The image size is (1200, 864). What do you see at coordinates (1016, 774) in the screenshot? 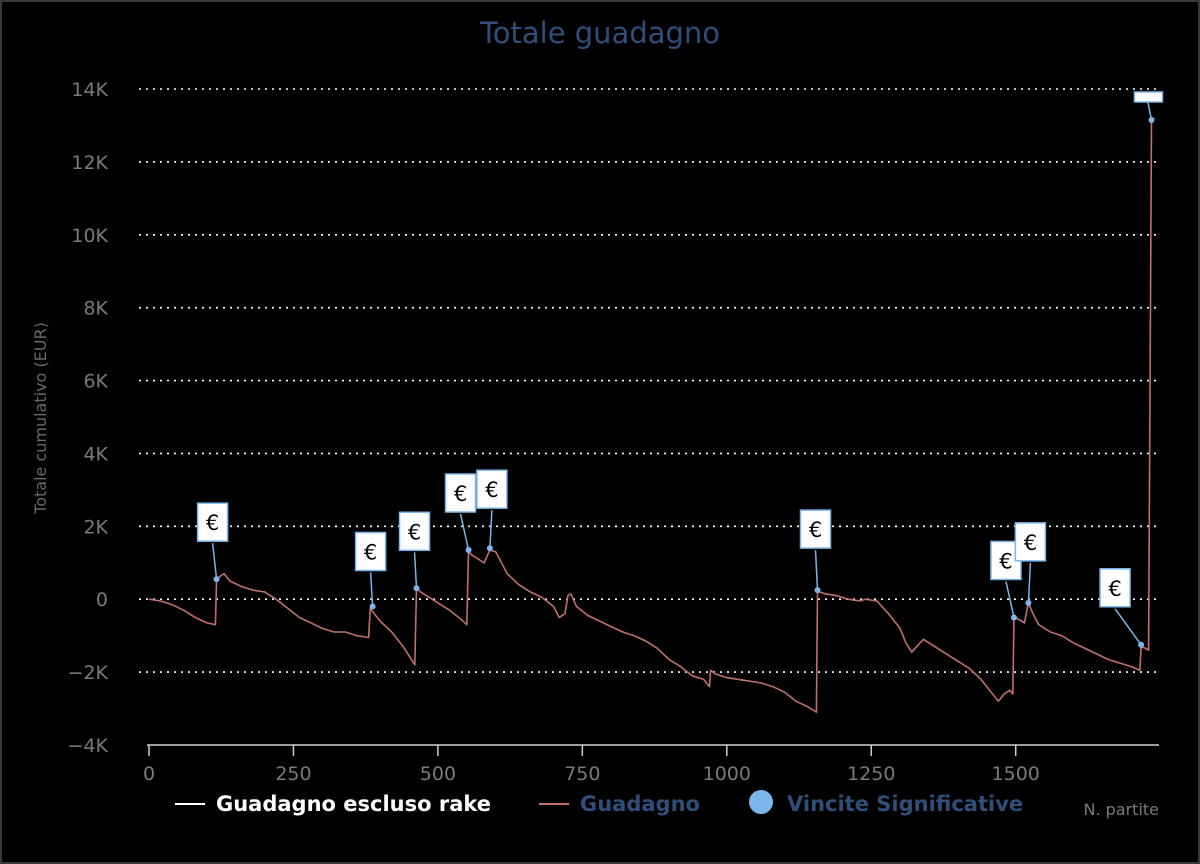
I see `x-tick-label: 1500` at bounding box center [1016, 774].